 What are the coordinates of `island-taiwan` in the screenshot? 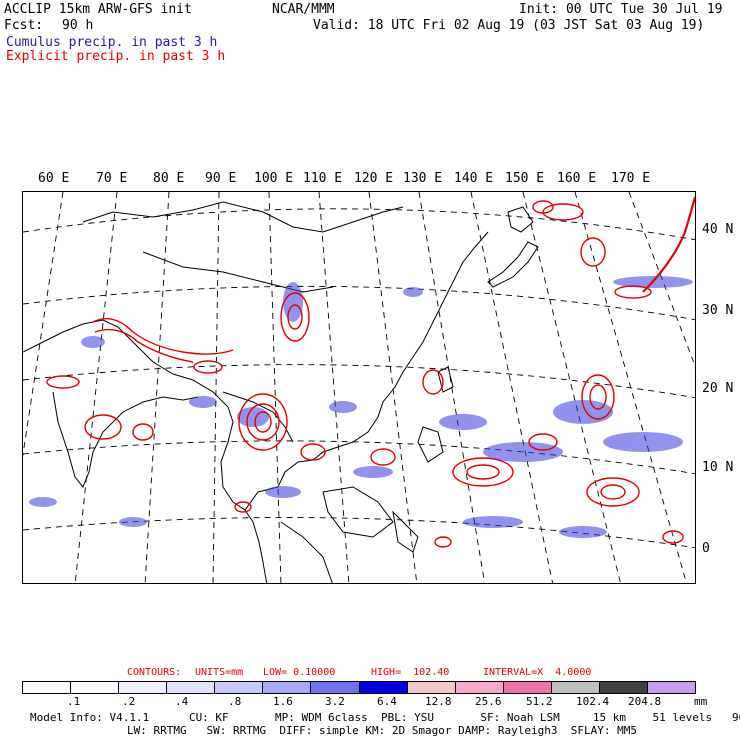 It's located at (445, 379).